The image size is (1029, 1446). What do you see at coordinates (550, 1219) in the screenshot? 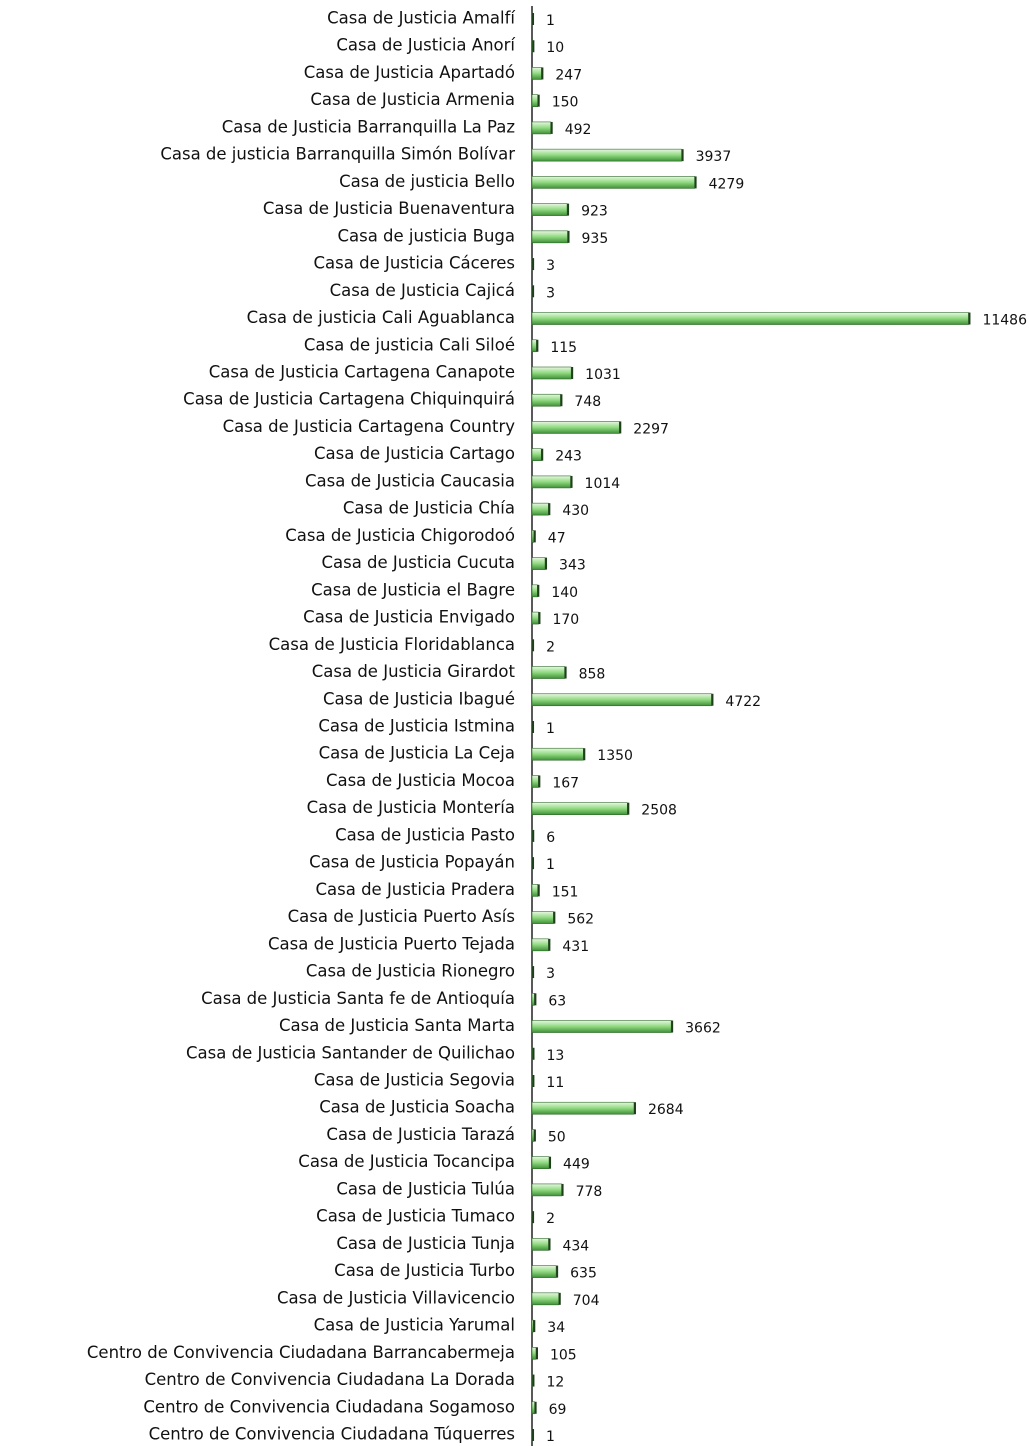
I see `value-label: 2` at bounding box center [550, 1219].